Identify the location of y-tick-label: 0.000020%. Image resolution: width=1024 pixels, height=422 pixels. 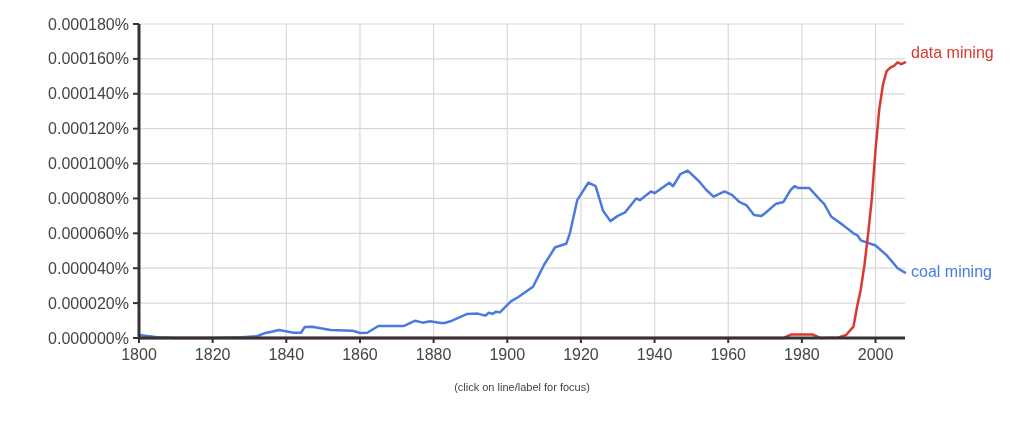
(88, 303).